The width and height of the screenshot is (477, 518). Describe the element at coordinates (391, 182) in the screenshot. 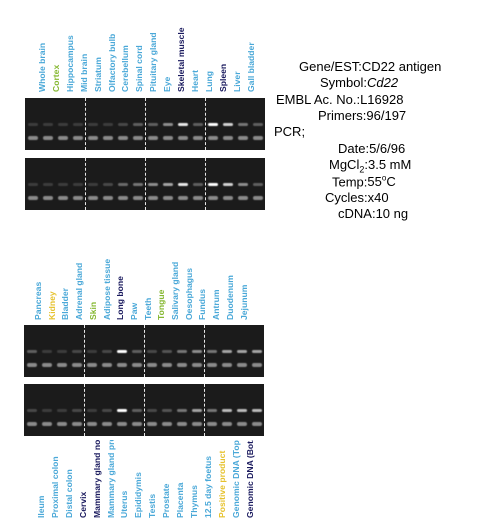

I see `temp-value-unit: C` at that location.